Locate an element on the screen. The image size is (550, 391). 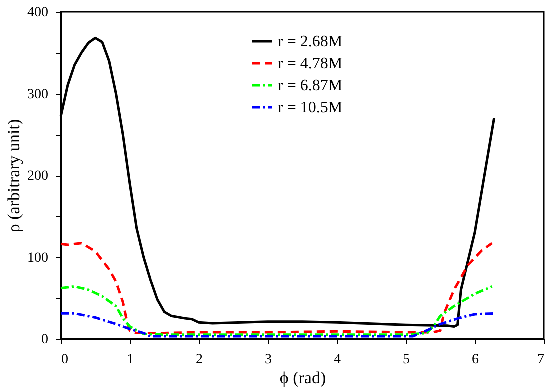
legend-label: r = 10.5M is located at coordinates (310, 108).